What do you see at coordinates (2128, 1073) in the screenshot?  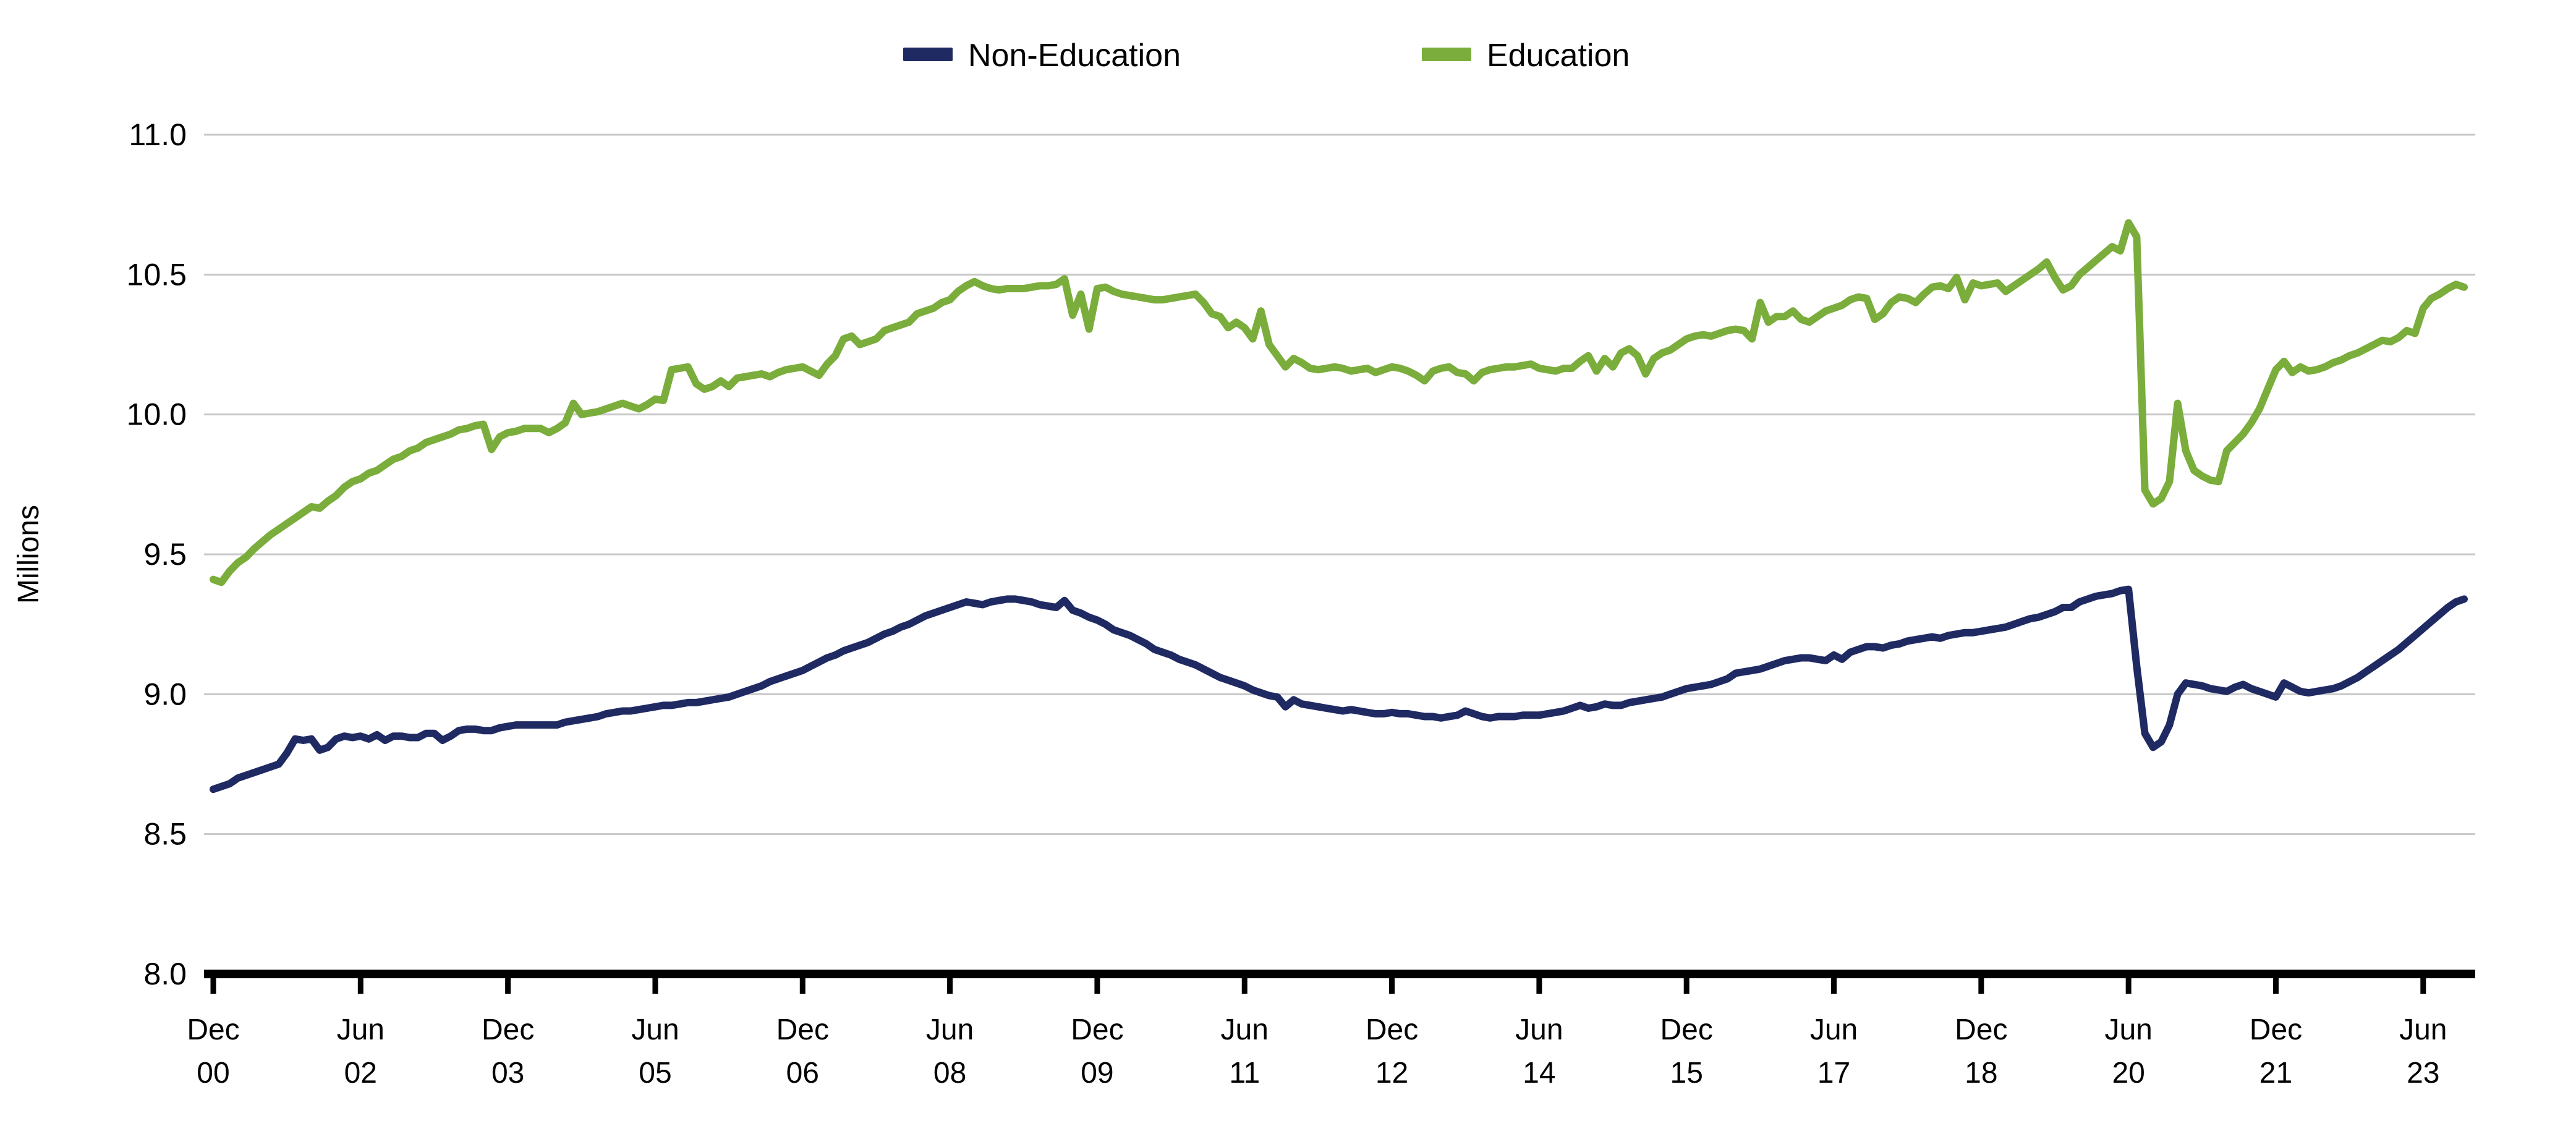 I see `x-tick-label-year-jun20: 20` at bounding box center [2128, 1073].